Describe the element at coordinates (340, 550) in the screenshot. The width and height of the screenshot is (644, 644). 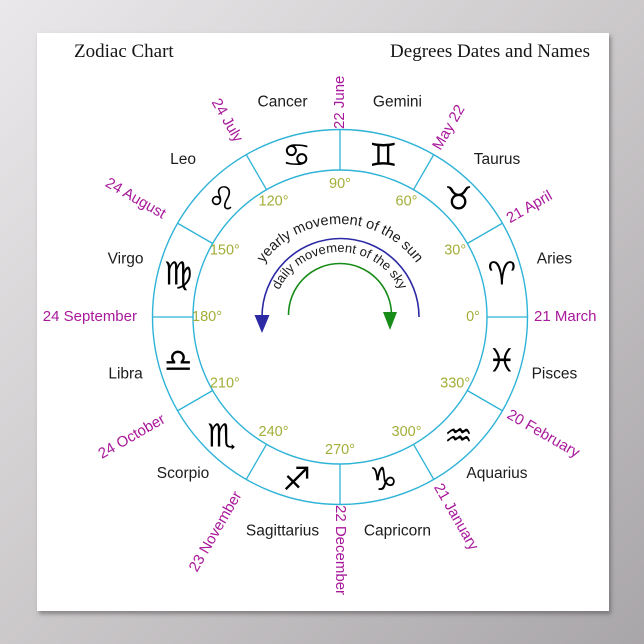
I see `cusp-date-capricorn: 22 December` at that location.